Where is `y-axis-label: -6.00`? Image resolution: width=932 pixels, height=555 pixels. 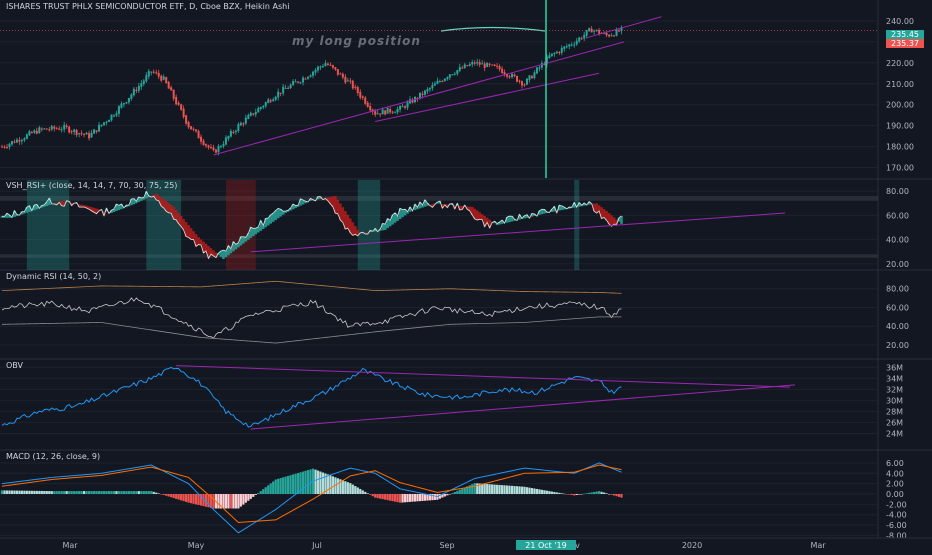 y-axis-label: -6.00 is located at coordinates (896, 525).